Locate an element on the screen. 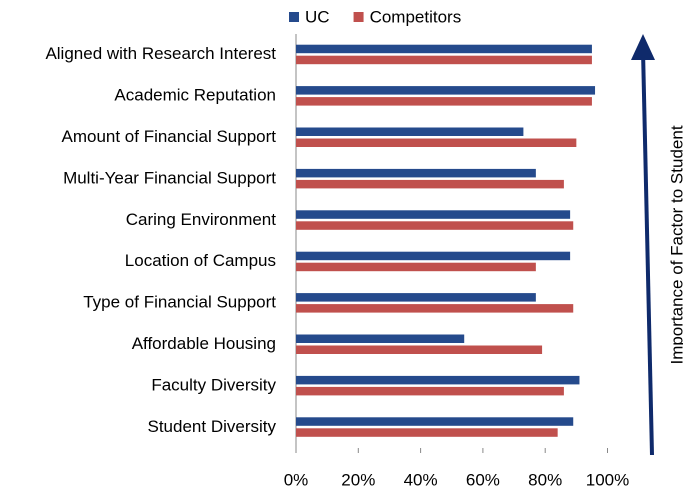 The width and height of the screenshot is (683, 493). arrow-head is located at coordinates (643, 47).